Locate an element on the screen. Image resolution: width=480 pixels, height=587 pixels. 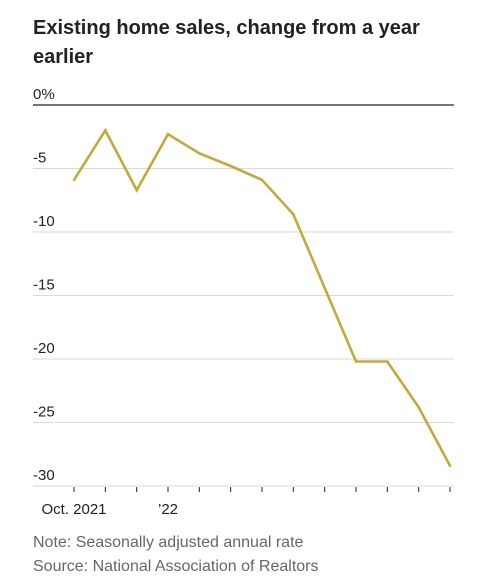
y-tick-label: -10 is located at coordinates (44, 221).